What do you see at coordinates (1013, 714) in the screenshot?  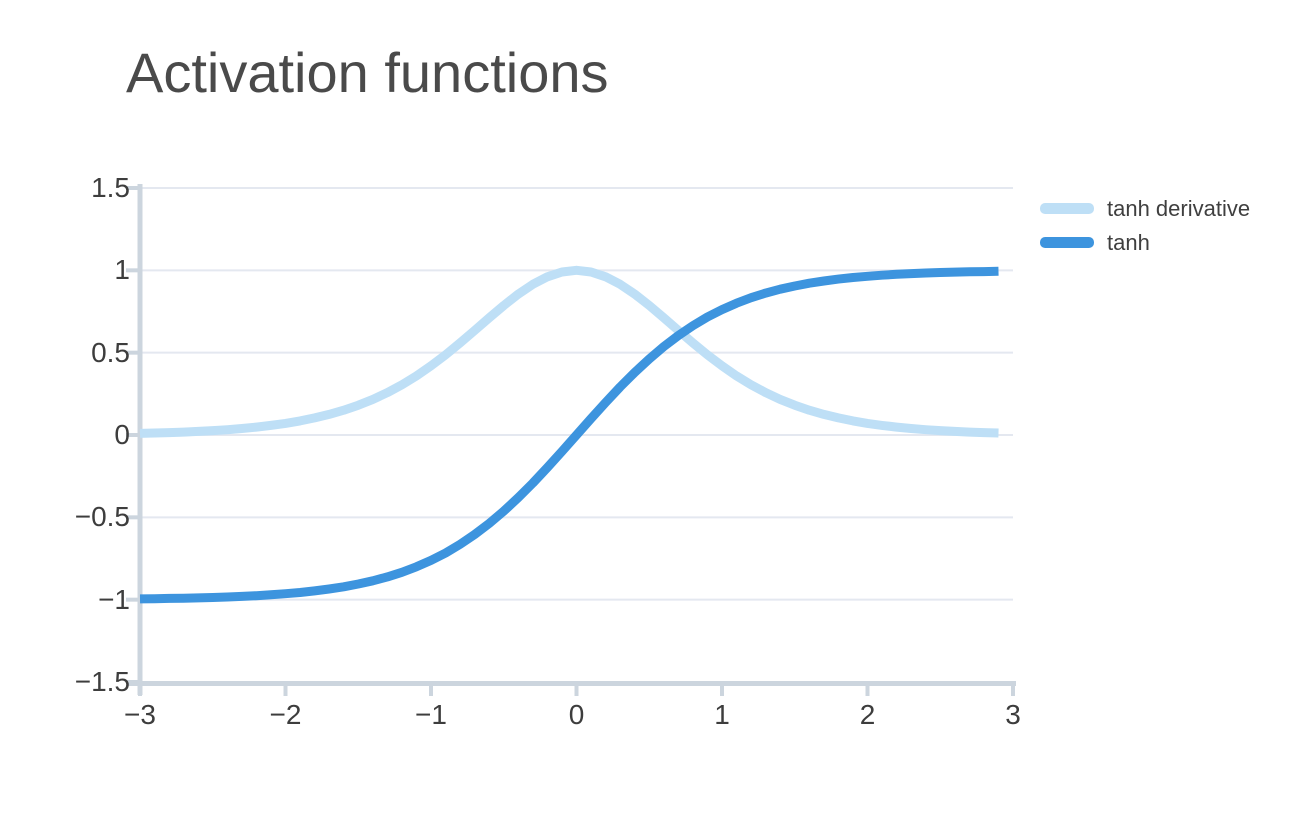 I see `x-tick-label: 3` at bounding box center [1013, 714].